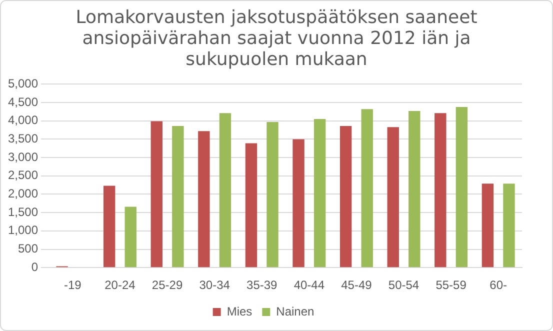 The image size is (553, 331). Describe the element at coordinates (120, 285) in the screenshot. I see `x-tick-label: 20-24` at that location.